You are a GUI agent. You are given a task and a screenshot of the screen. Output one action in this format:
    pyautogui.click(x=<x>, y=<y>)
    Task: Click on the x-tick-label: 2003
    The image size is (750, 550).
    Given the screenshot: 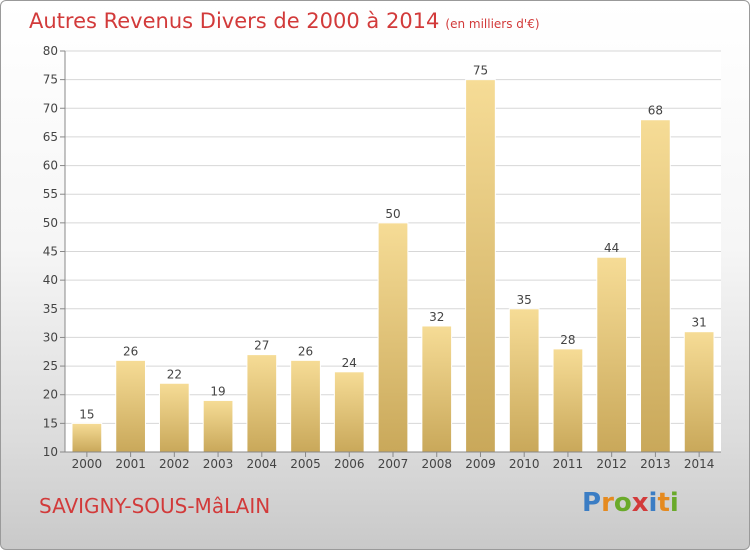 What is the action you would take?
    pyautogui.click(x=218, y=464)
    